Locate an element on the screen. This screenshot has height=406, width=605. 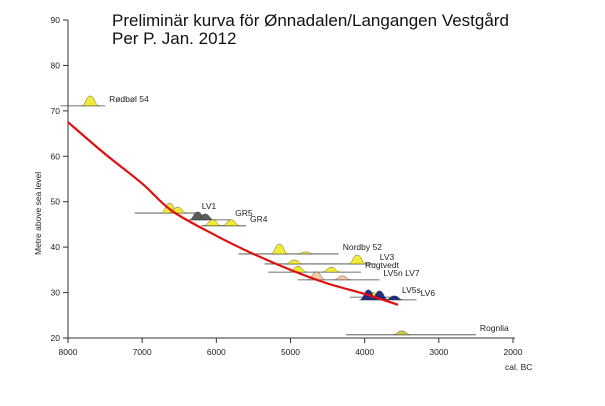
x-tick-label: 5000 is located at coordinates (290, 352).